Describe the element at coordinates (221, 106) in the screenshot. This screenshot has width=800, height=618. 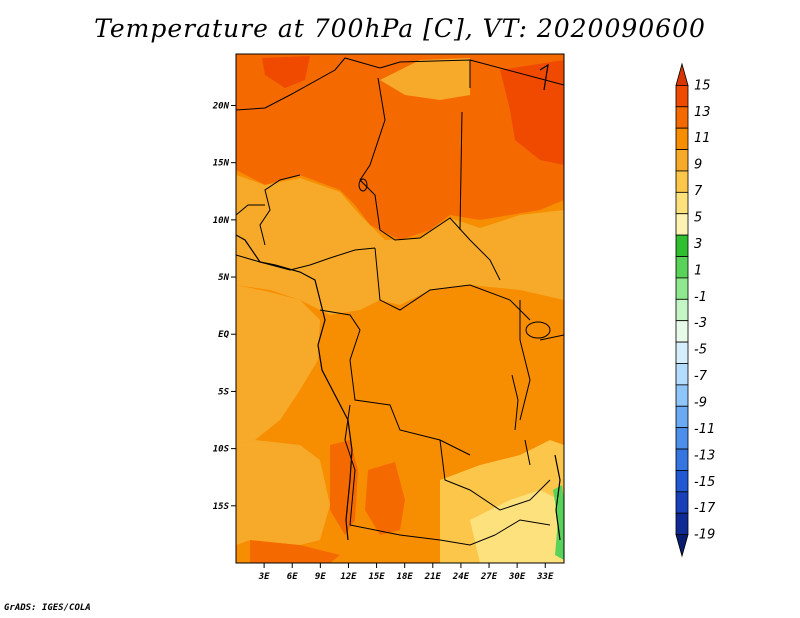
I see `lat-tick-label: 20N` at that location.